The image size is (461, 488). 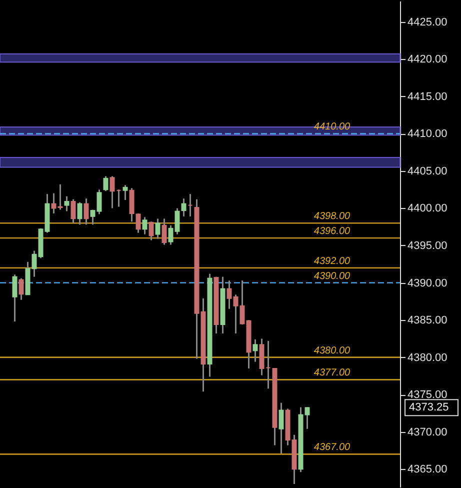 I want to click on y-tick-label: 4400.00, so click(x=428, y=208).